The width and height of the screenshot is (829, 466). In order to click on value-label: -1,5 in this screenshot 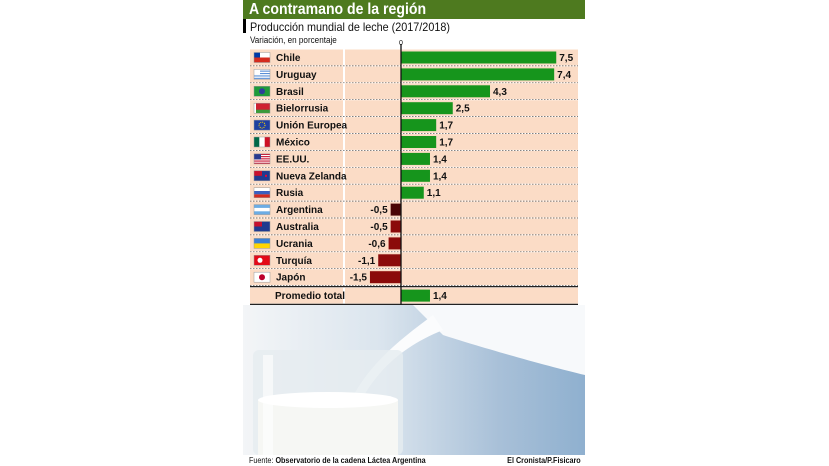, I will do `click(359, 278)`.